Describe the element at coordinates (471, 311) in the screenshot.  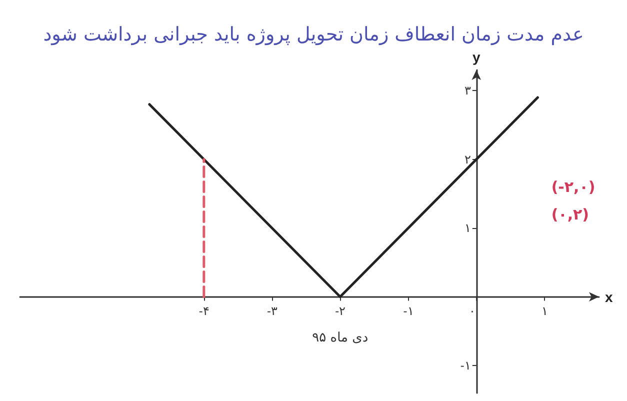
I see `x-tick-label: ۰` at that location.